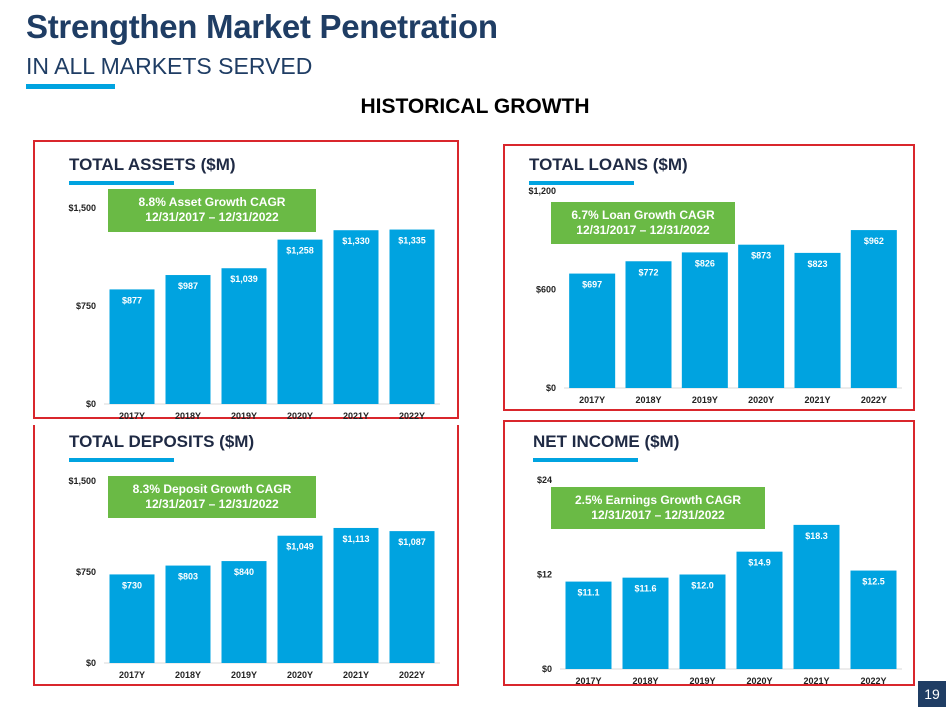 The width and height of the screenshot is (950, 712). I want to click on data-label: $12.0, so click(702, 586).